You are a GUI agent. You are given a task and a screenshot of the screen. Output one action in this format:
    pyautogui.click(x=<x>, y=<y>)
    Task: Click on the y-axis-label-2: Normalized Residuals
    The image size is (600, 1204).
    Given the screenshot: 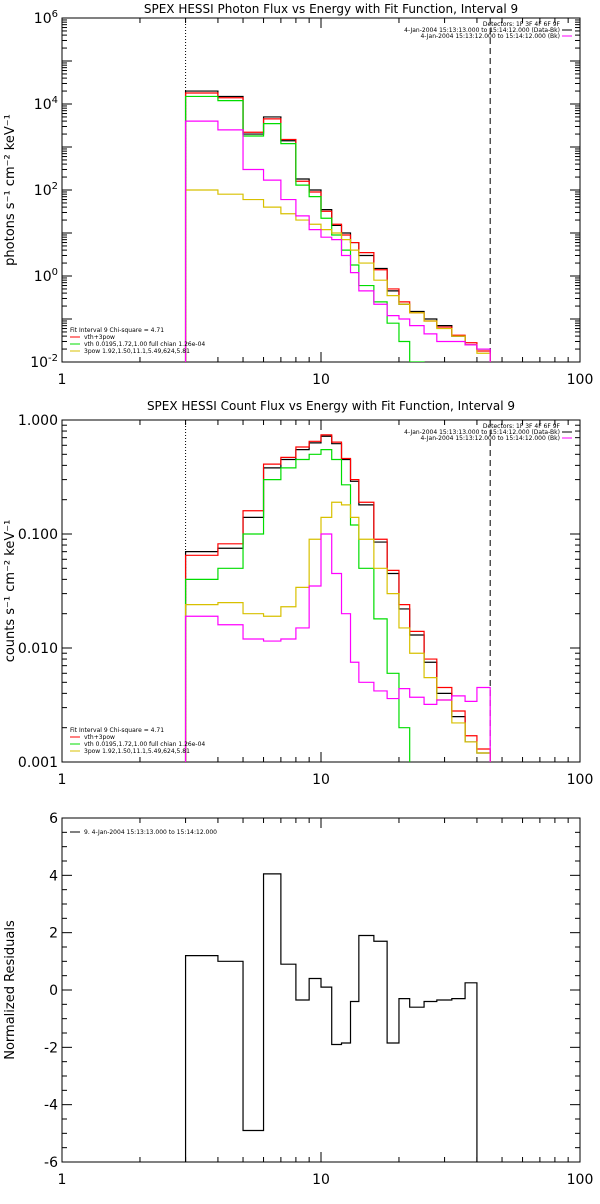 What is the action you would take?
    pyautogui.click(x=10, y=990)
    